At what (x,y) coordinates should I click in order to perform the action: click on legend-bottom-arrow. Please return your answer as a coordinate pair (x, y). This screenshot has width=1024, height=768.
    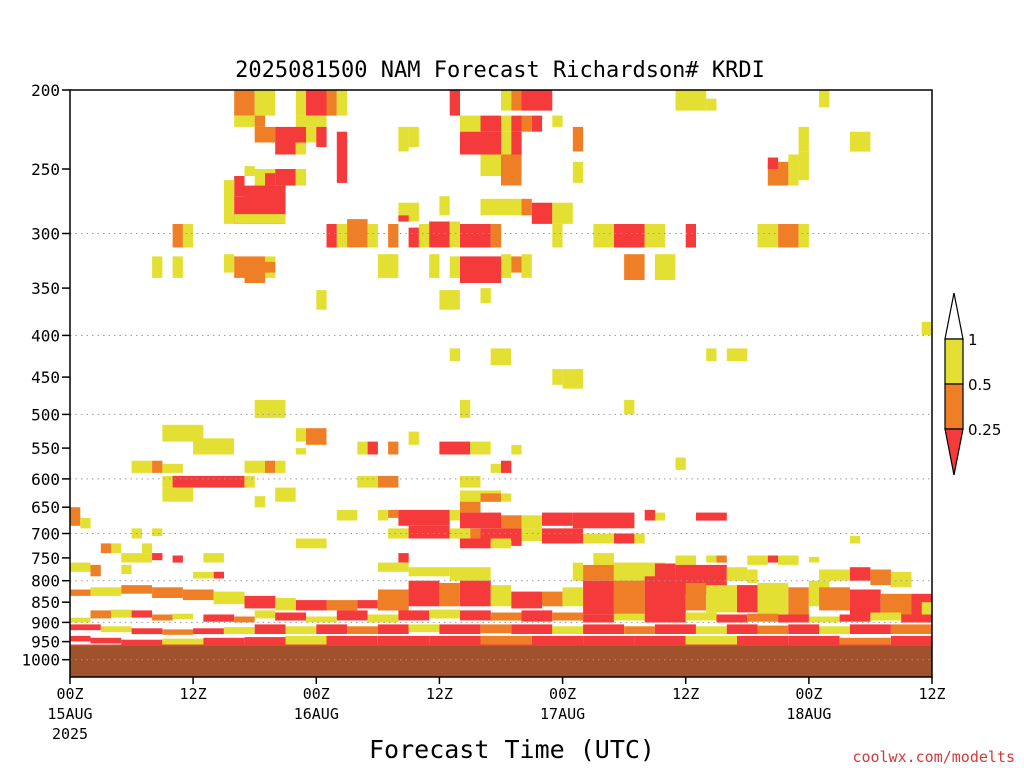
    Looking at the image, I should click on (954, 452).